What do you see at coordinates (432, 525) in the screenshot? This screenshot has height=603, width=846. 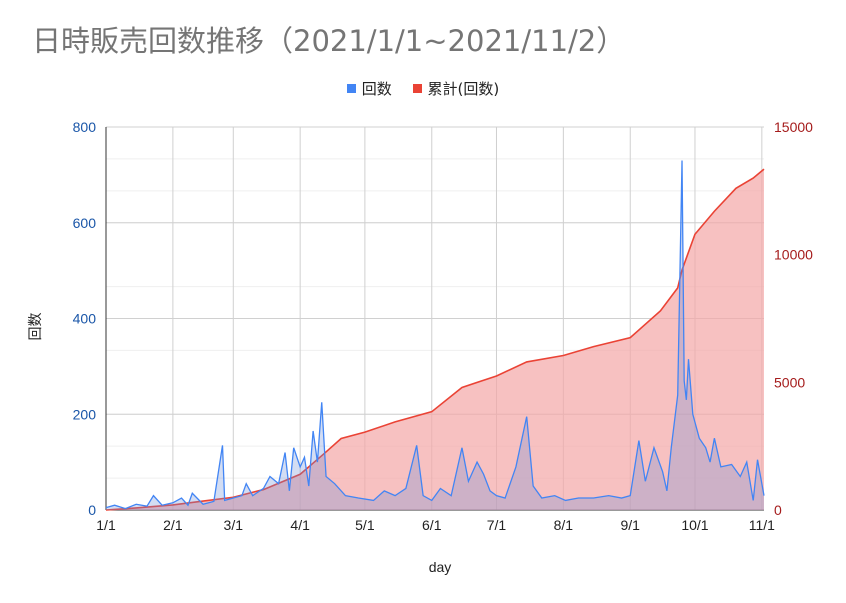 I see `x-tick-label: 6/1` at bounding box center [432, 525].